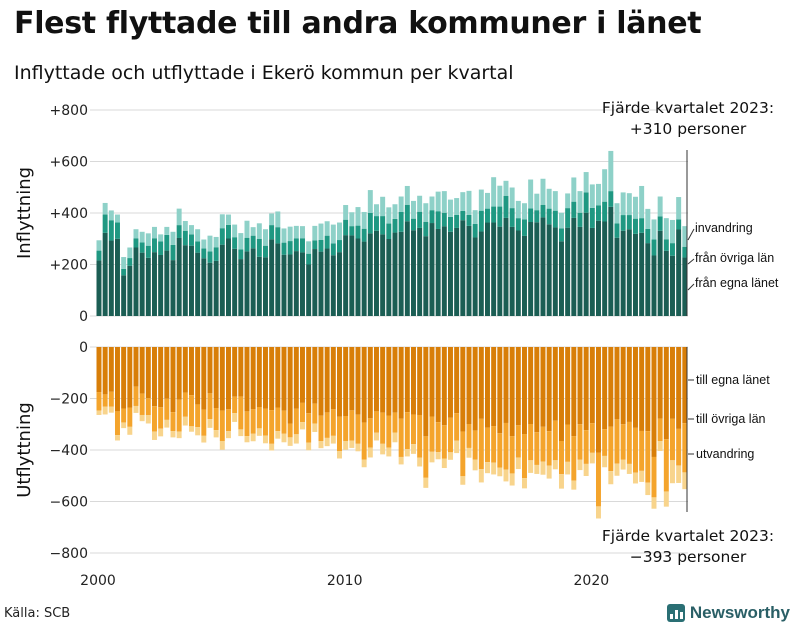 Image resolution: width=800 pixels, height=625 pixels. What do you see at coordinates (688, 557) in the screenshot?
I see `annotation-bottom-line2: −393 personer` at bounding box center [688, 557].